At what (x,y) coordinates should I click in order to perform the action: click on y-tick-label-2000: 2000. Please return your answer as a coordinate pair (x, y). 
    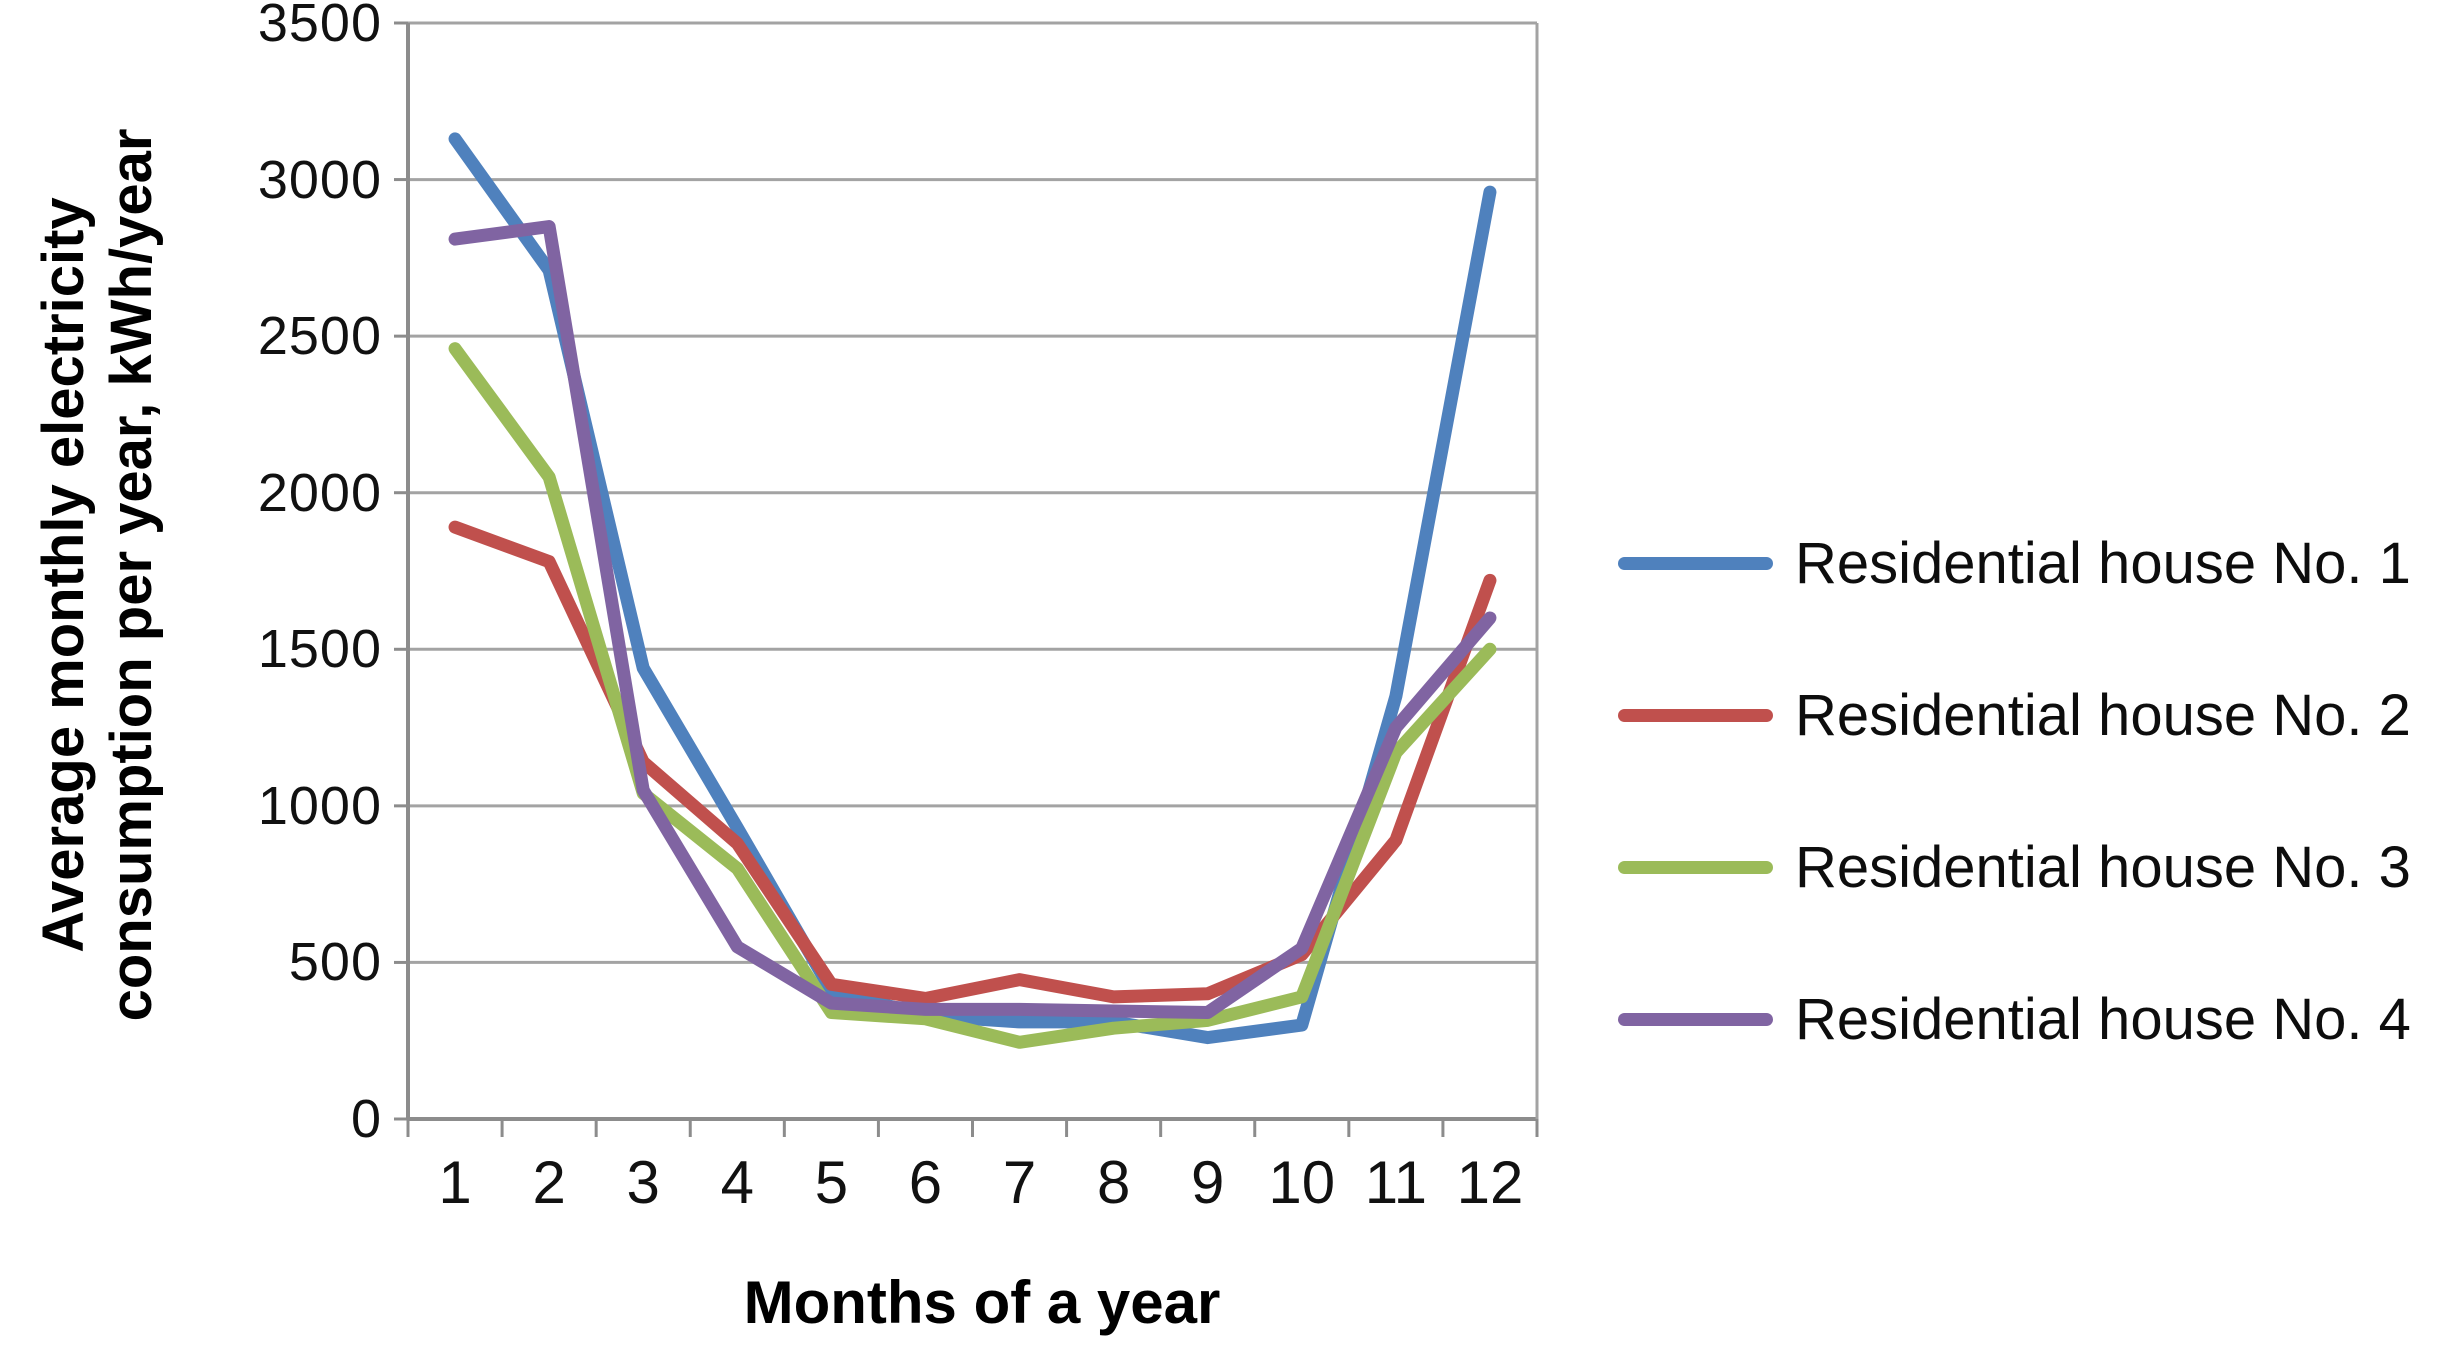
    Looking at the image, I should click on (319, 492).